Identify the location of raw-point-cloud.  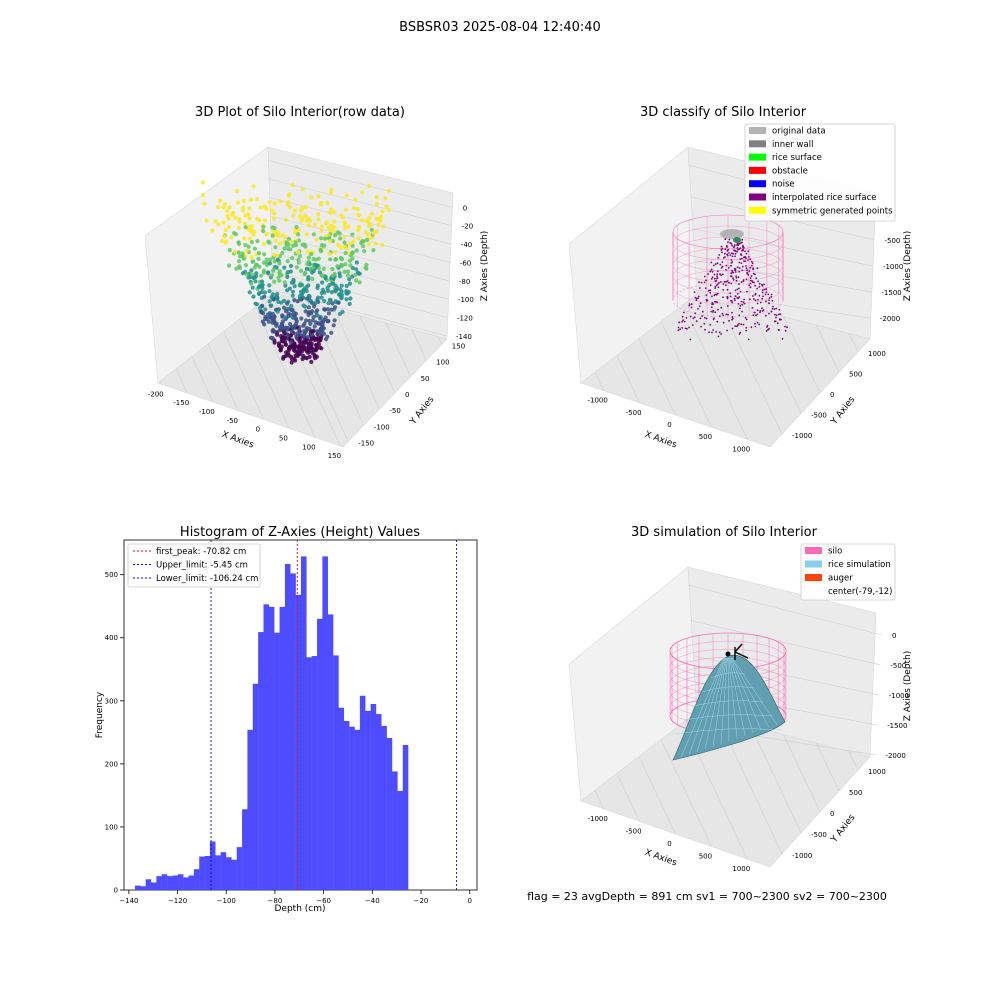
(295, 272).